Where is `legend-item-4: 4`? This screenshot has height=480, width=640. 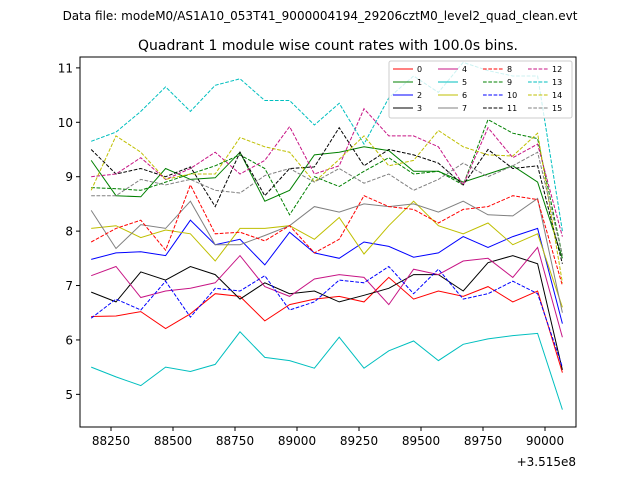 legend-item-4: 4 is located at coordinates (452, 69).